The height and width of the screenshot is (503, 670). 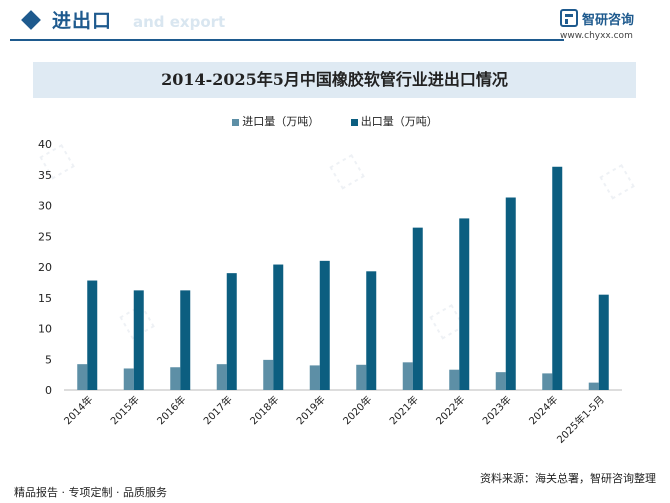 I want to click on chart-title-band: 2014-2025年5月中国橡胶软管行业进出口情况, so click(x=334, y=80).